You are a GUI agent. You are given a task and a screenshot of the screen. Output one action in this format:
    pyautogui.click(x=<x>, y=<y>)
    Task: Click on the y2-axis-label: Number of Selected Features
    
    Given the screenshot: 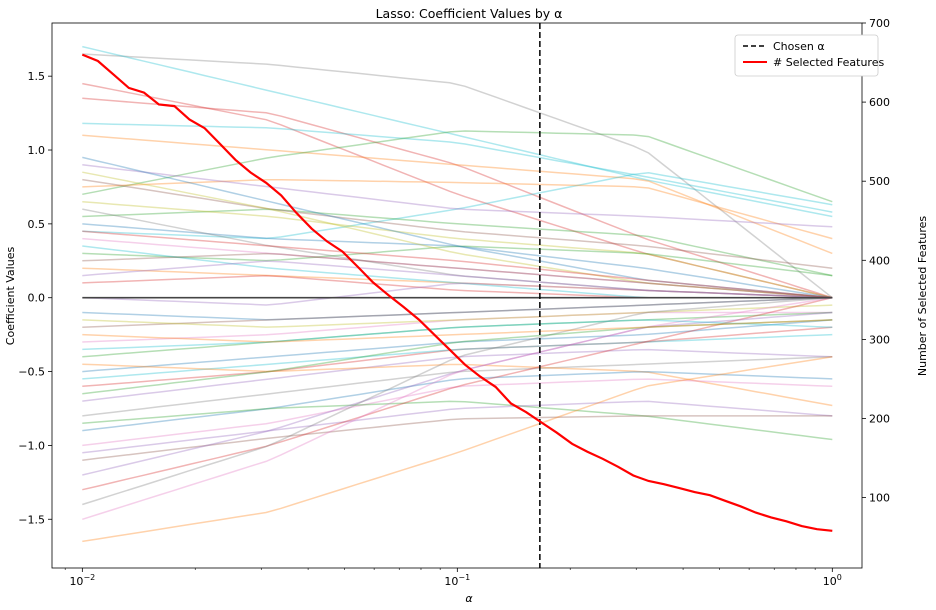 What is the action you would take?
    pyautogui.click(x=922, y=296)
    